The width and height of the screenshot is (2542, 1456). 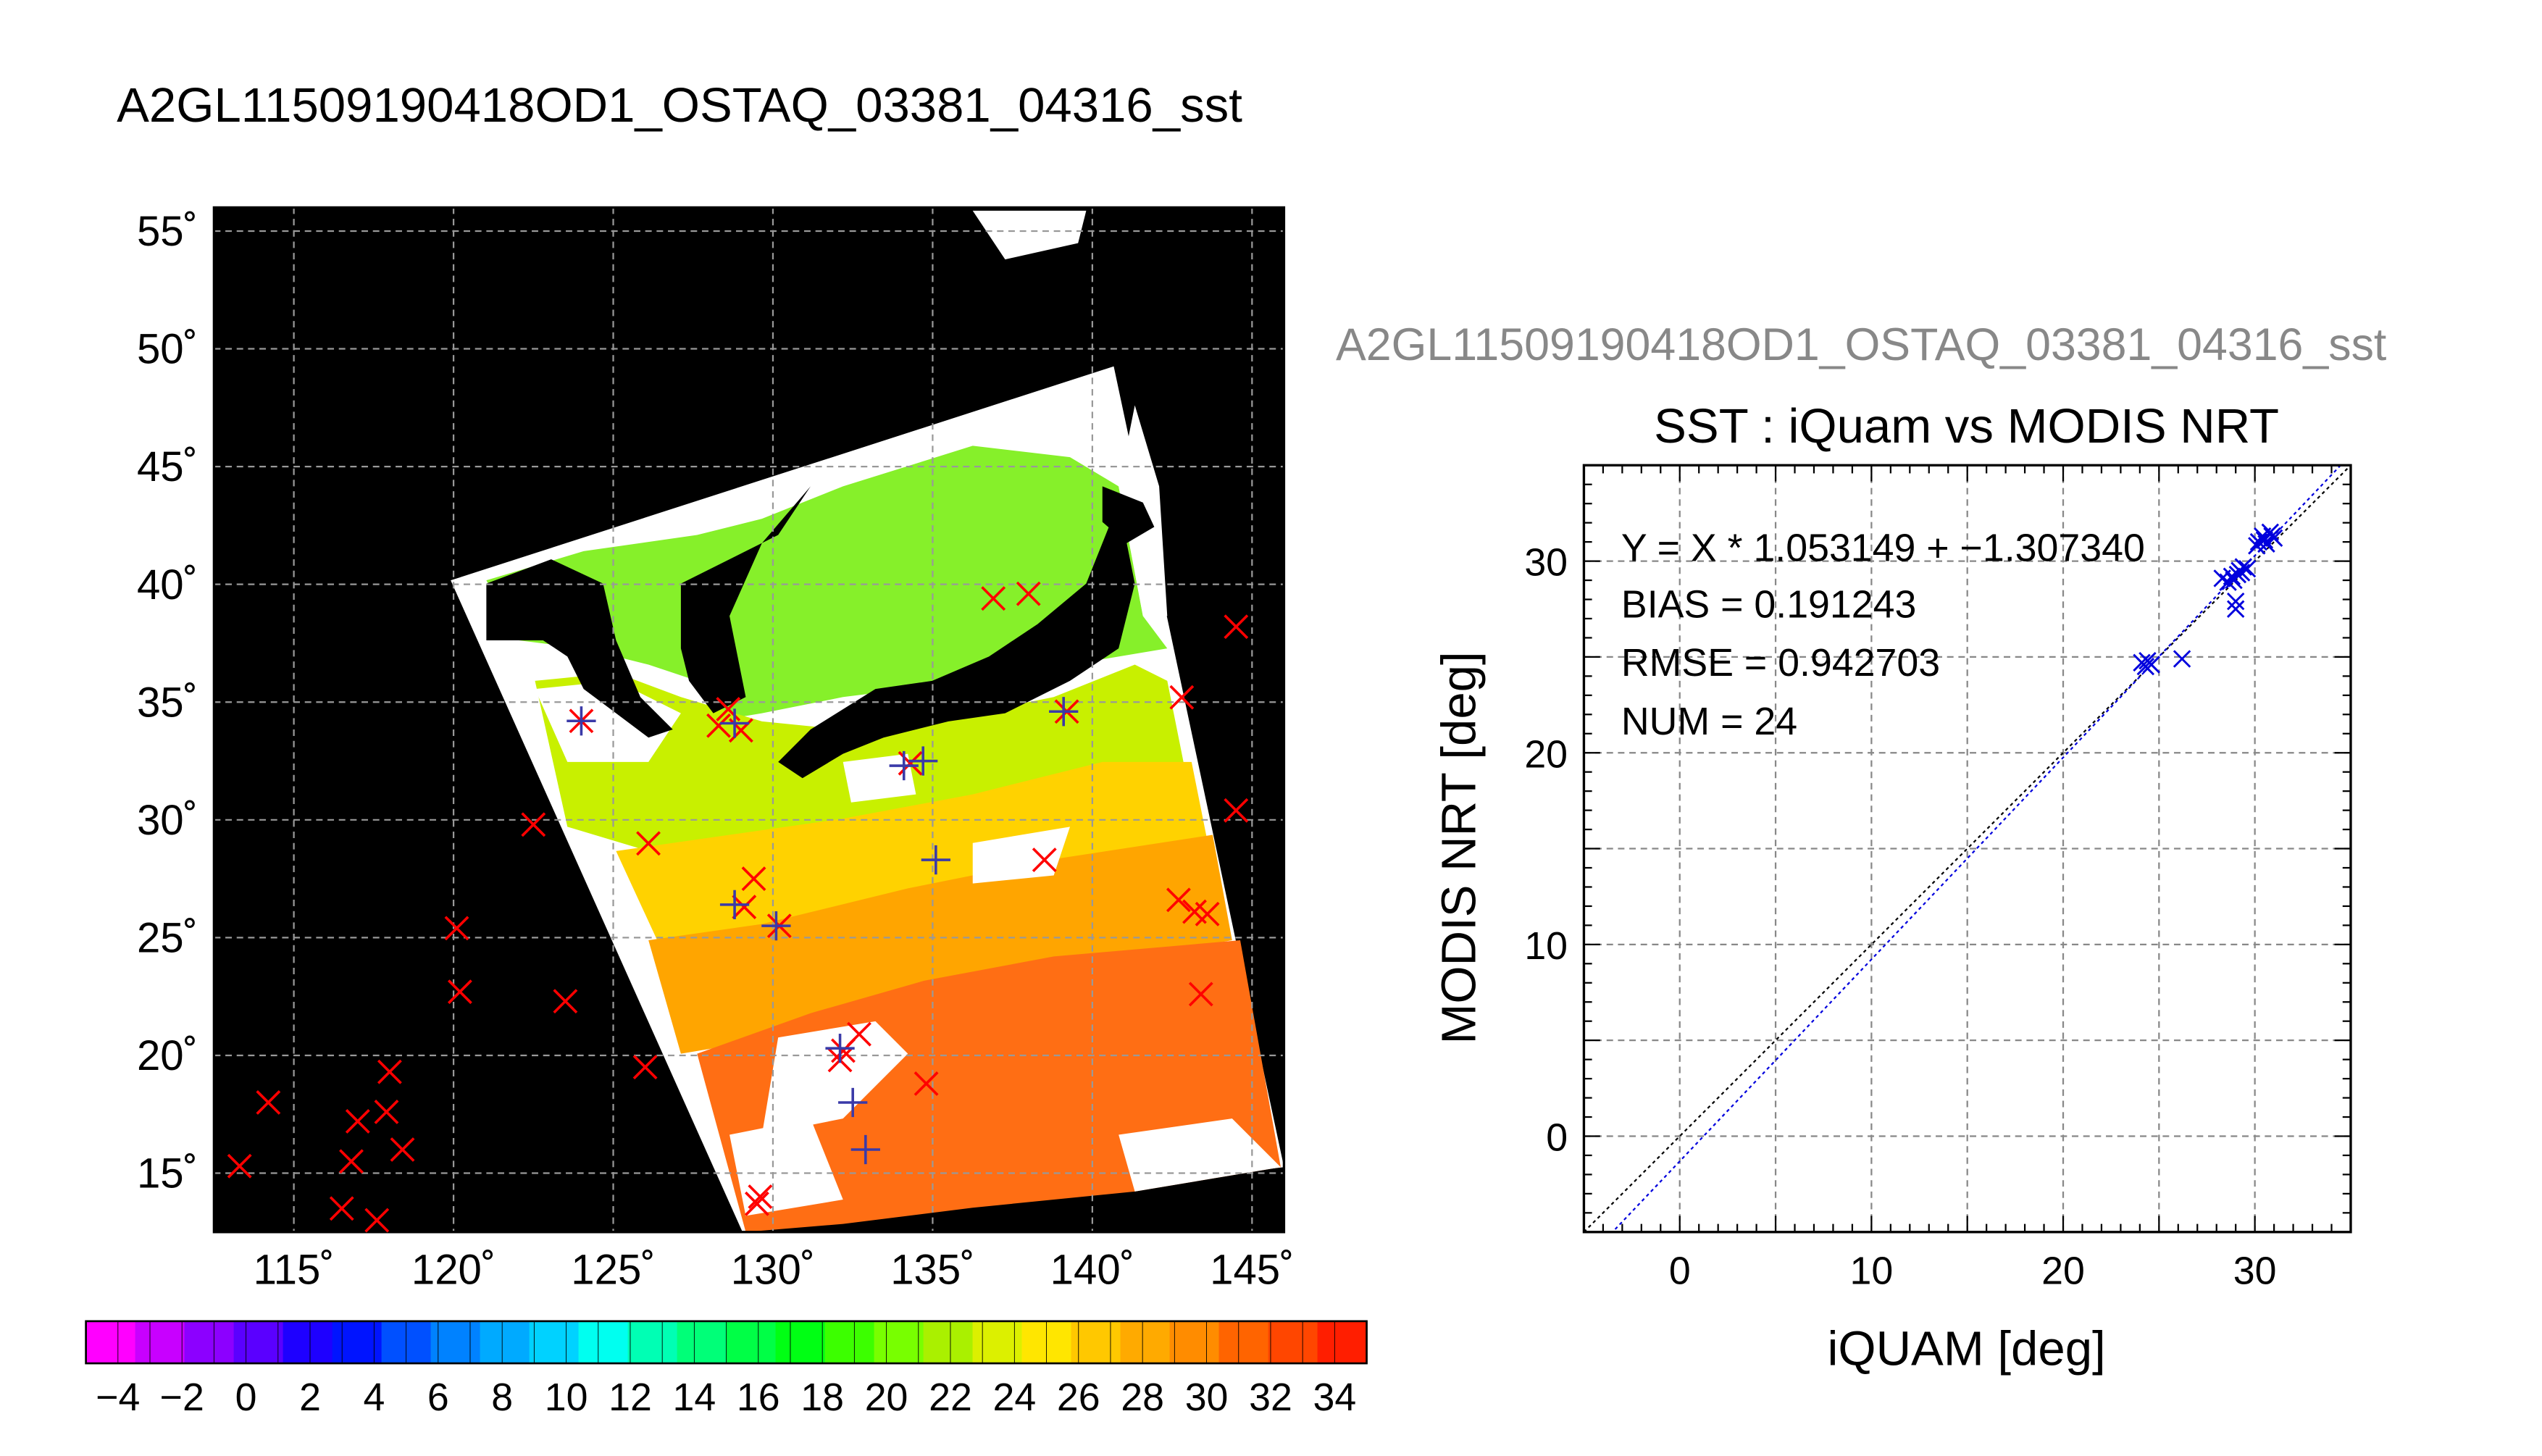 I want to click on colorbar-label: 2, so click(x=310, y=1397).